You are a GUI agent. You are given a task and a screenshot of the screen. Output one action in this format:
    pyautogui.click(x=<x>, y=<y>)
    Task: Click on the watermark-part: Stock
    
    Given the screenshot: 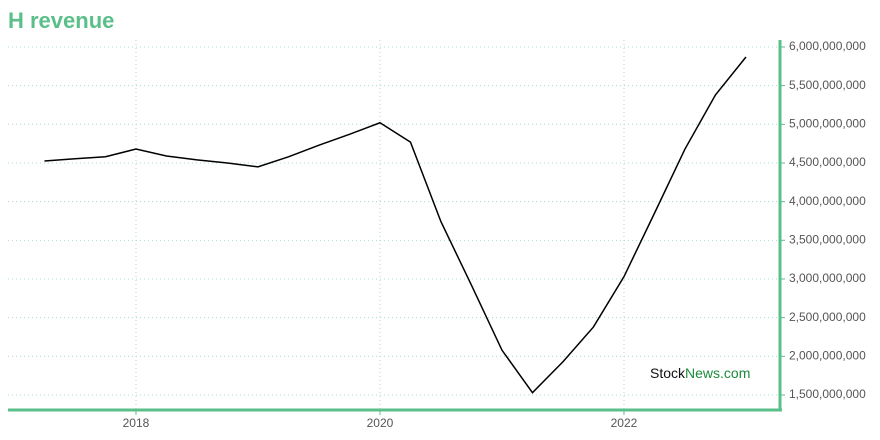 What is the action you would take?
    pyautogui.click(x=668, y=373)
    